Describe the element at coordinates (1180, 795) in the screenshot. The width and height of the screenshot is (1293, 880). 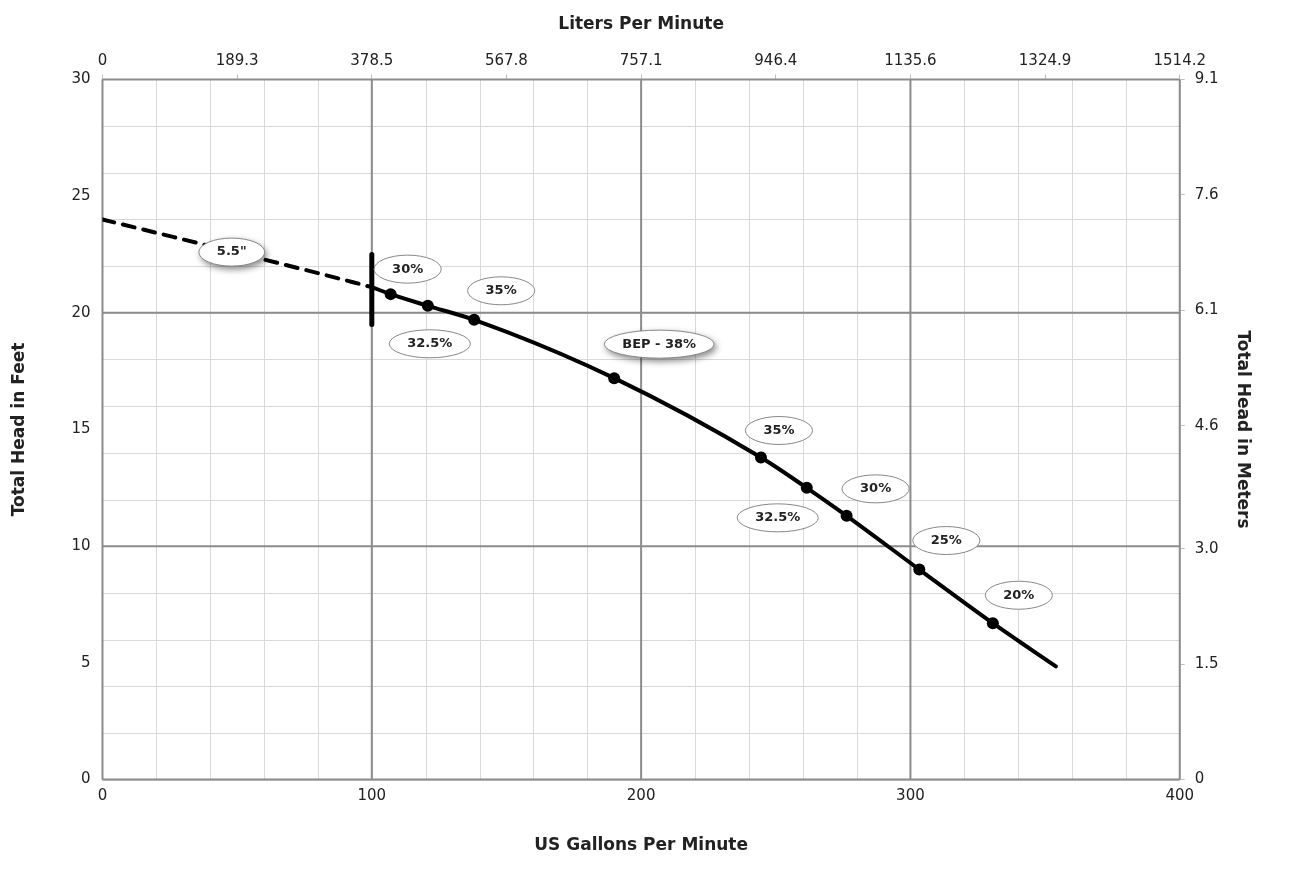
I see `x-tick-label: 400` at that location.